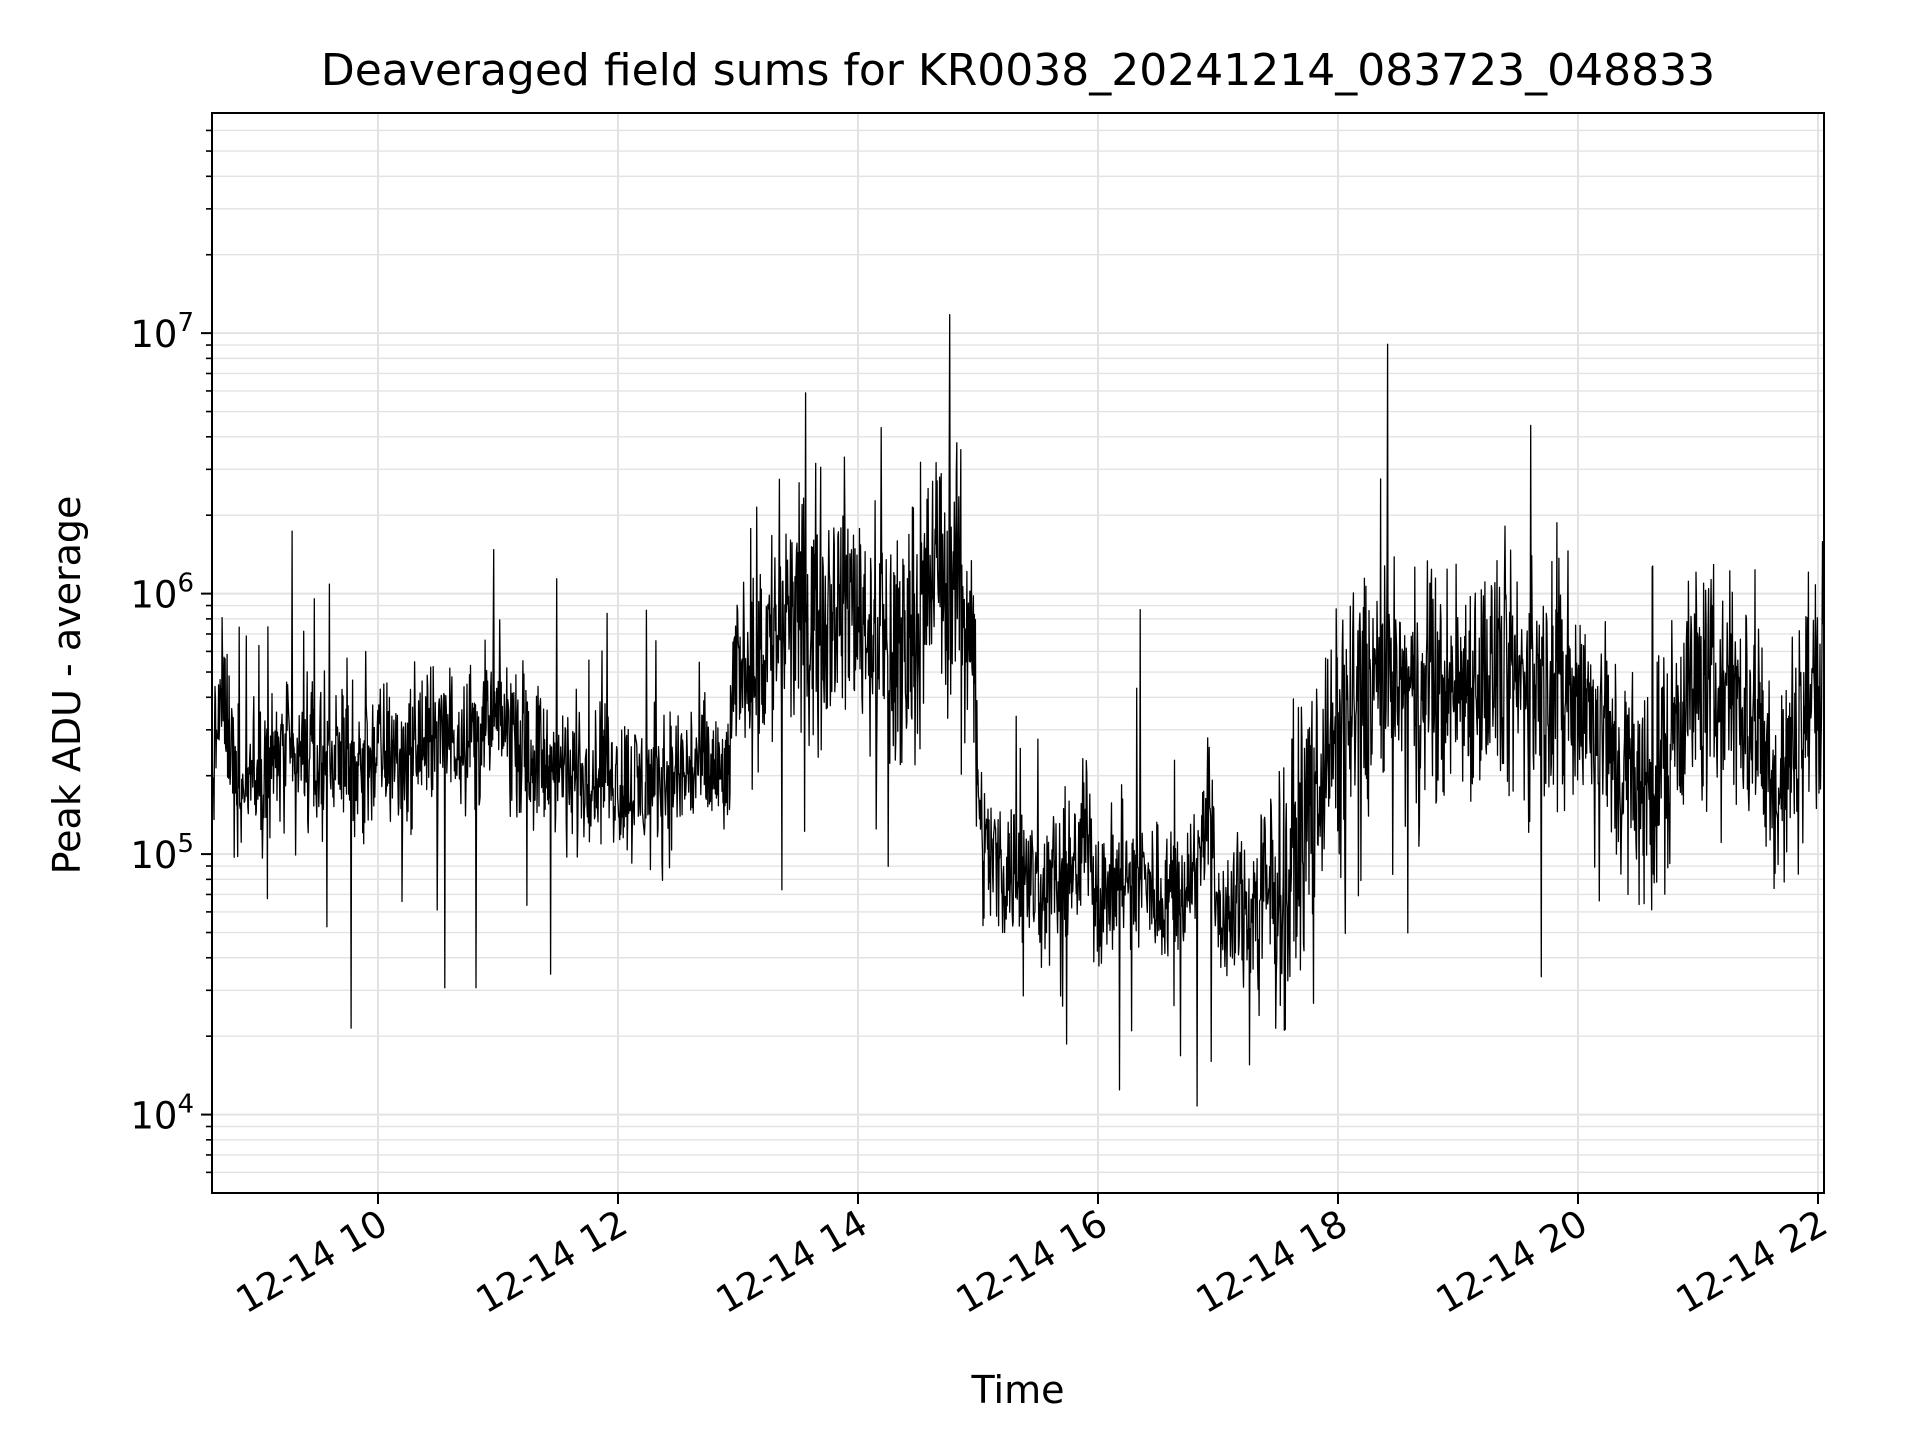  Describe the element at coordinates (67, 685) in the screenshot. I see `y-axis-label: Peak ADU - average` at that location.